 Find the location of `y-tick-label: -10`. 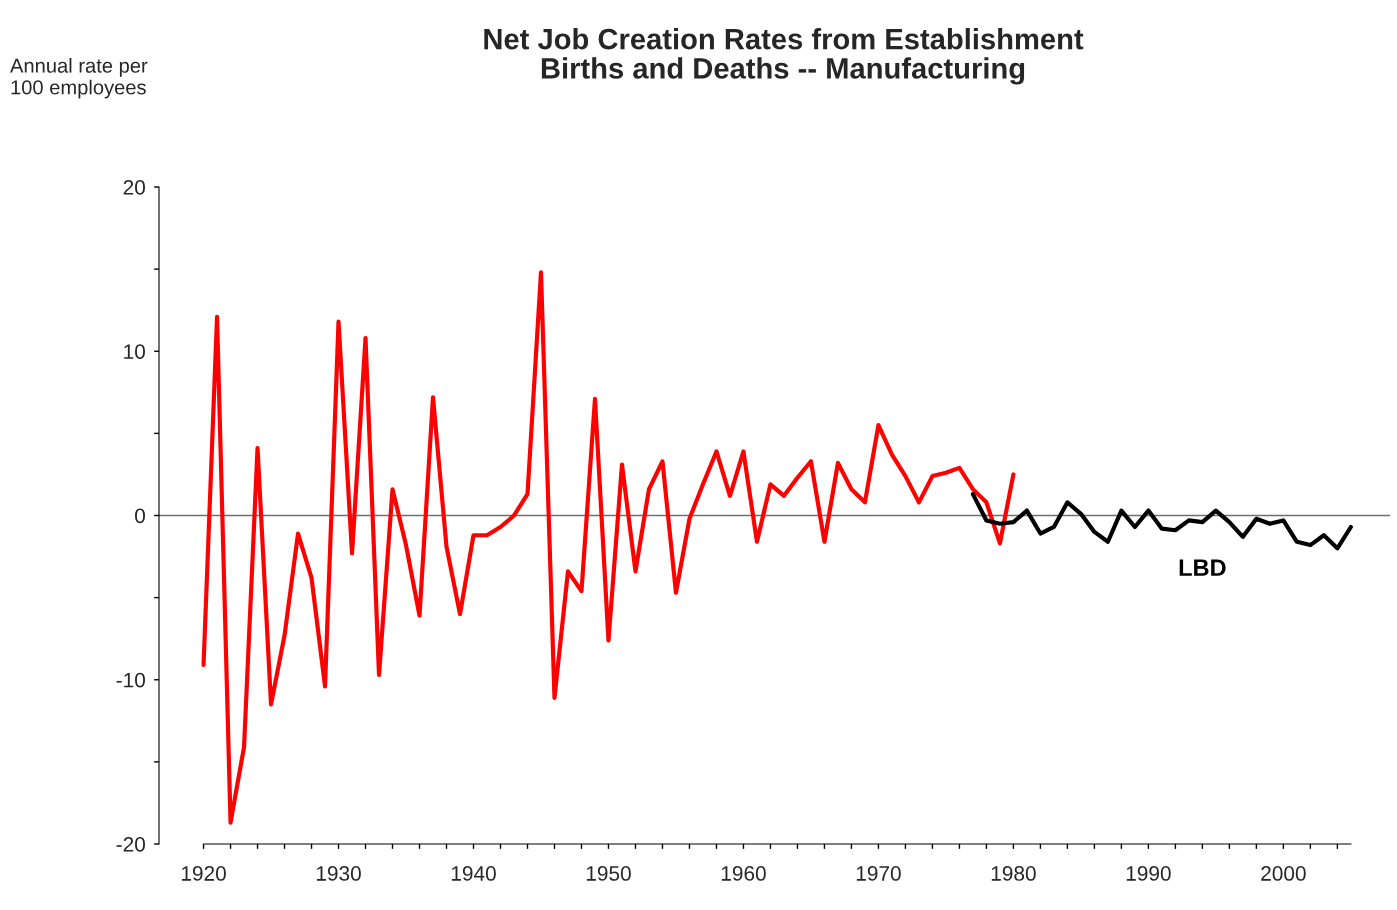

y-tick-label: -10 is located at coordinates (130, 680).